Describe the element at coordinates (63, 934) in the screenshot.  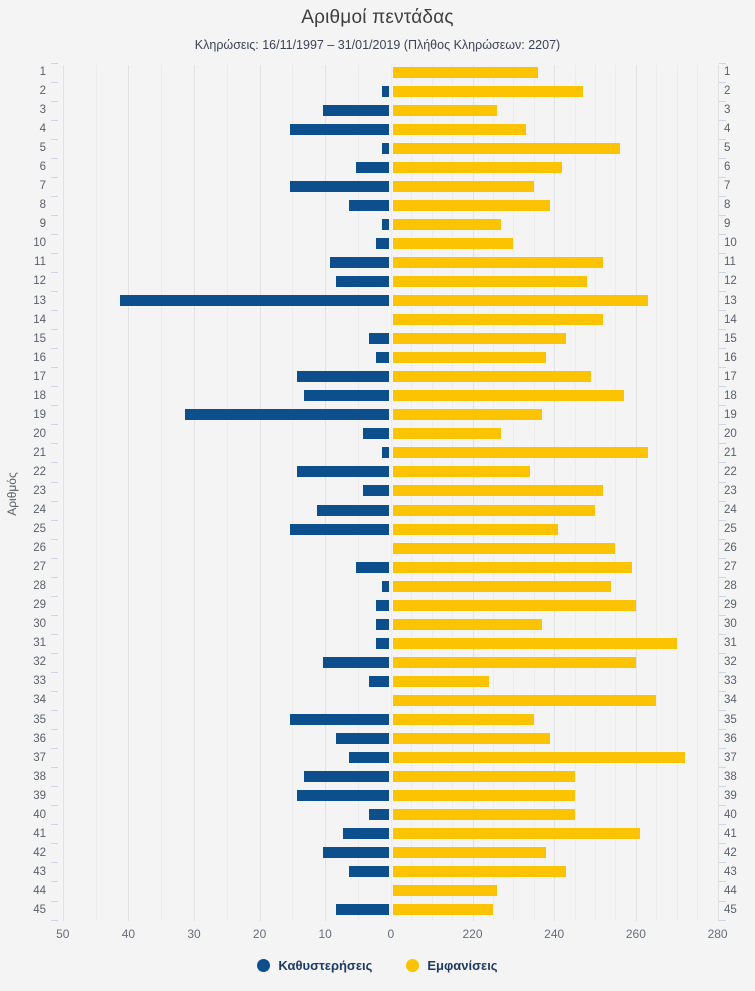
I see `x-axis-label-left-50: 50` at that location.